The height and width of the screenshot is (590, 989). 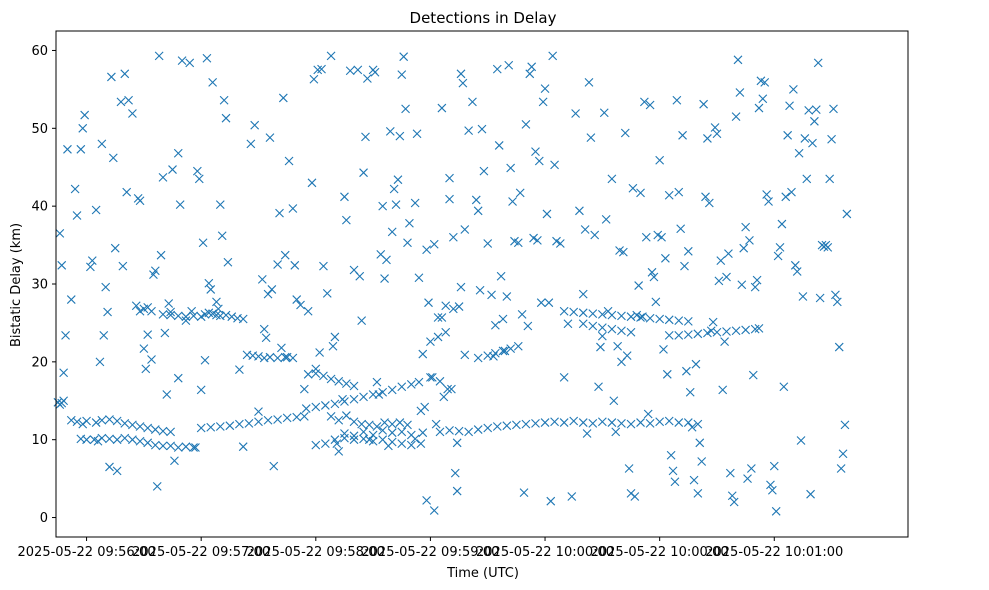 I want to click on x-tick-label: 2025-05-22 10:01:00, so click(x=774, y=552).